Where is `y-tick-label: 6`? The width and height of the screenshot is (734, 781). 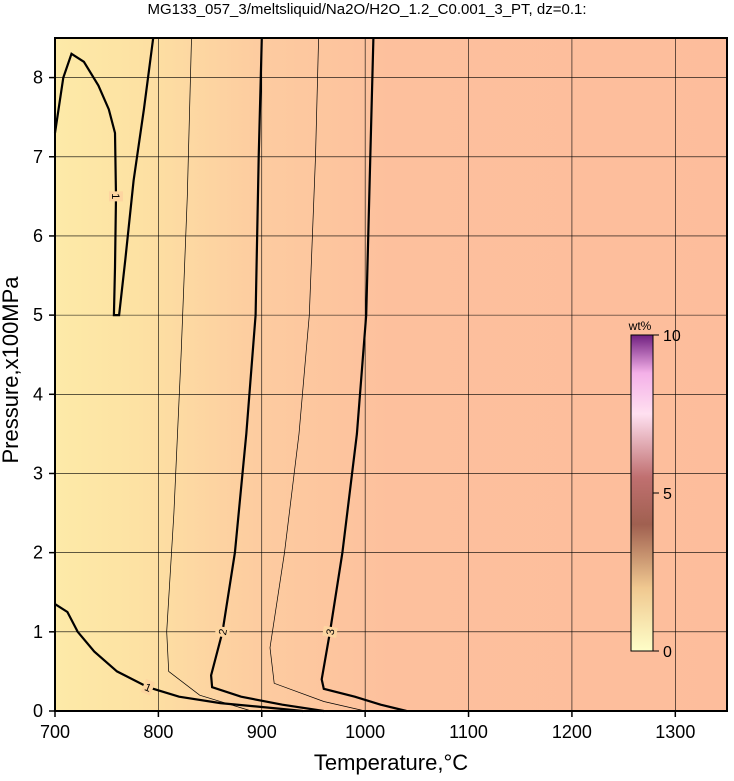 y-tick-label: 6 is located at coordinates (38, 236).